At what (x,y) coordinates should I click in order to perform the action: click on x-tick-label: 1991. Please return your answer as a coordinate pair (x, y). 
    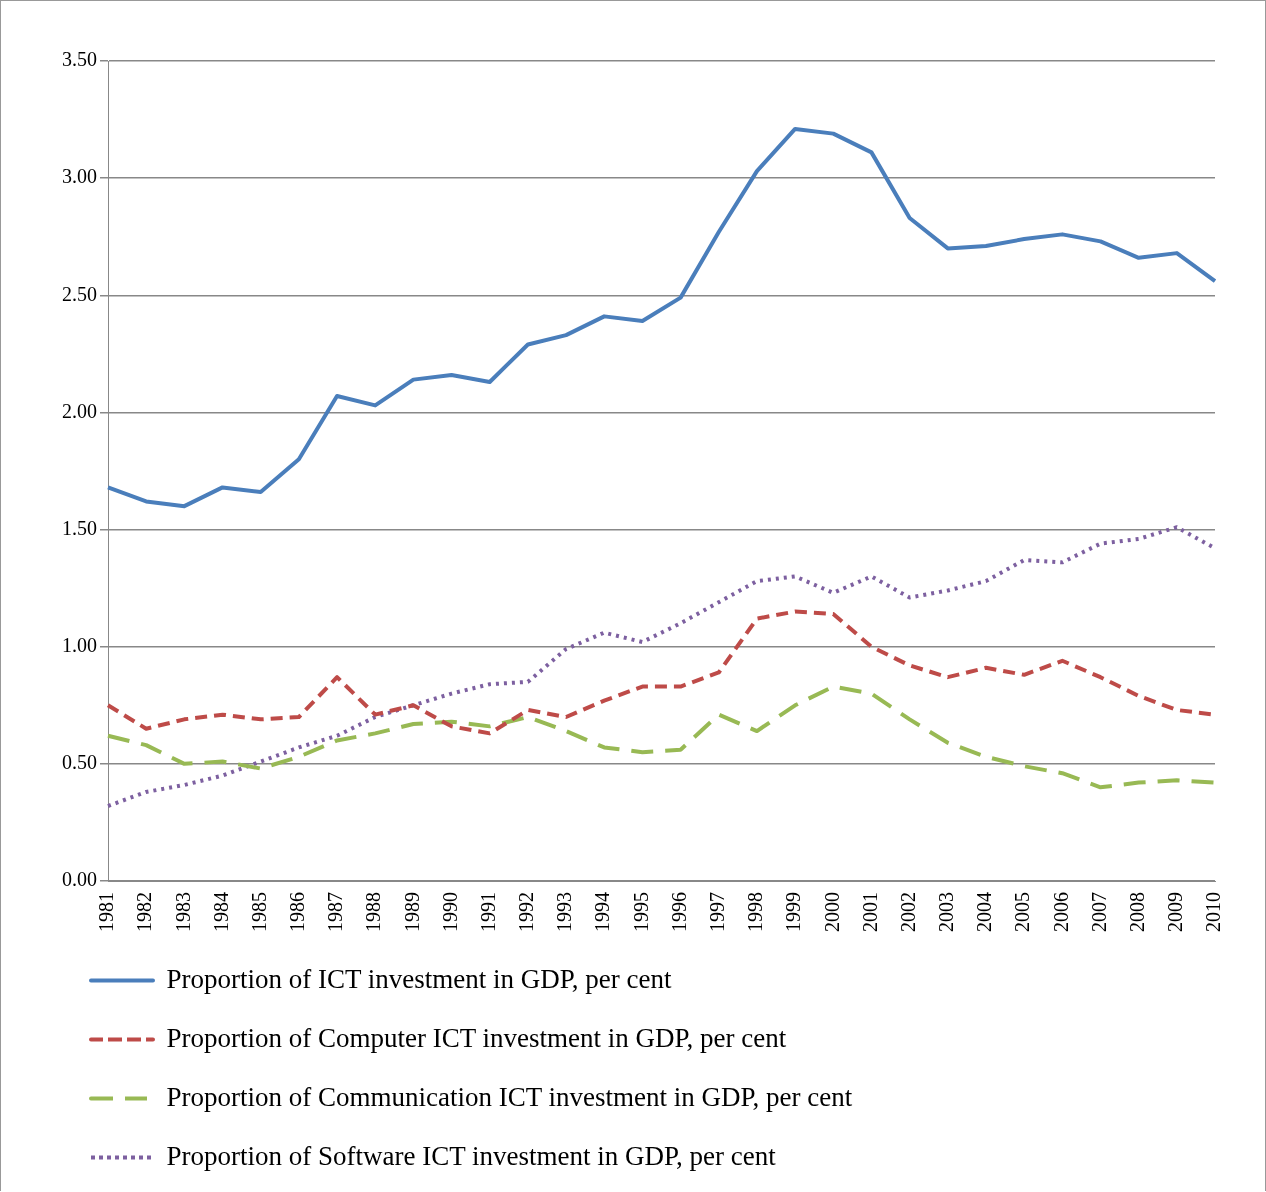
    Looking at the image, I should click on (487, 912).